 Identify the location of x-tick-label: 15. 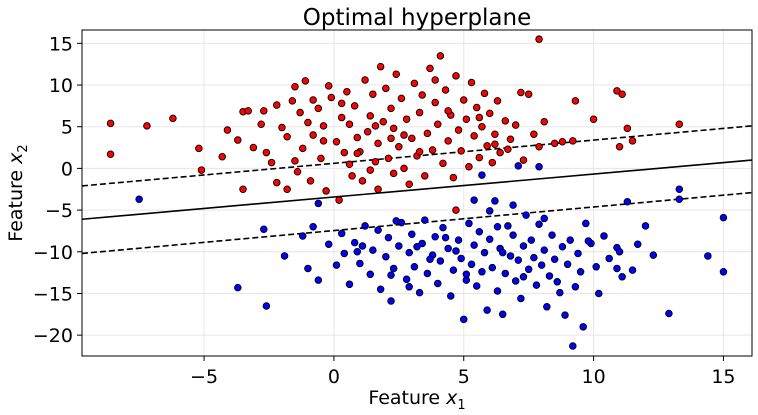
(723, 377).